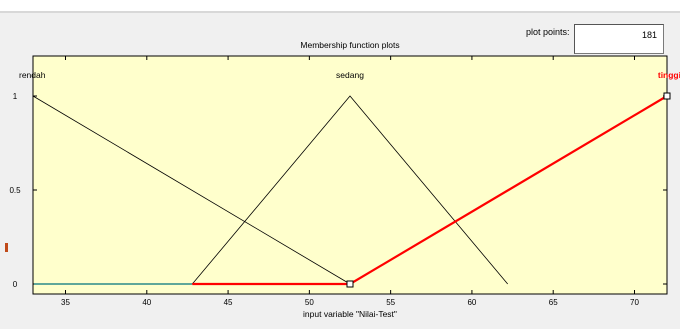 This screenshot has height=329, width=680. What do you see at coordinates (309, 302) in the screenshot?
I see `x-tick-label: 50` at bounding box center [309, 302].